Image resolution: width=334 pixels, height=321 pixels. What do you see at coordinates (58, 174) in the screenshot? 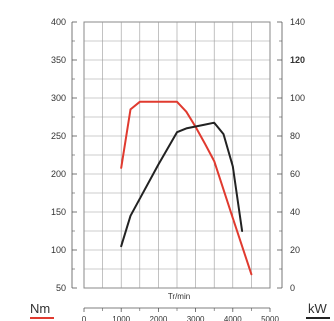
I see `left-tick-label: 200` at bounding box center [58, 174].